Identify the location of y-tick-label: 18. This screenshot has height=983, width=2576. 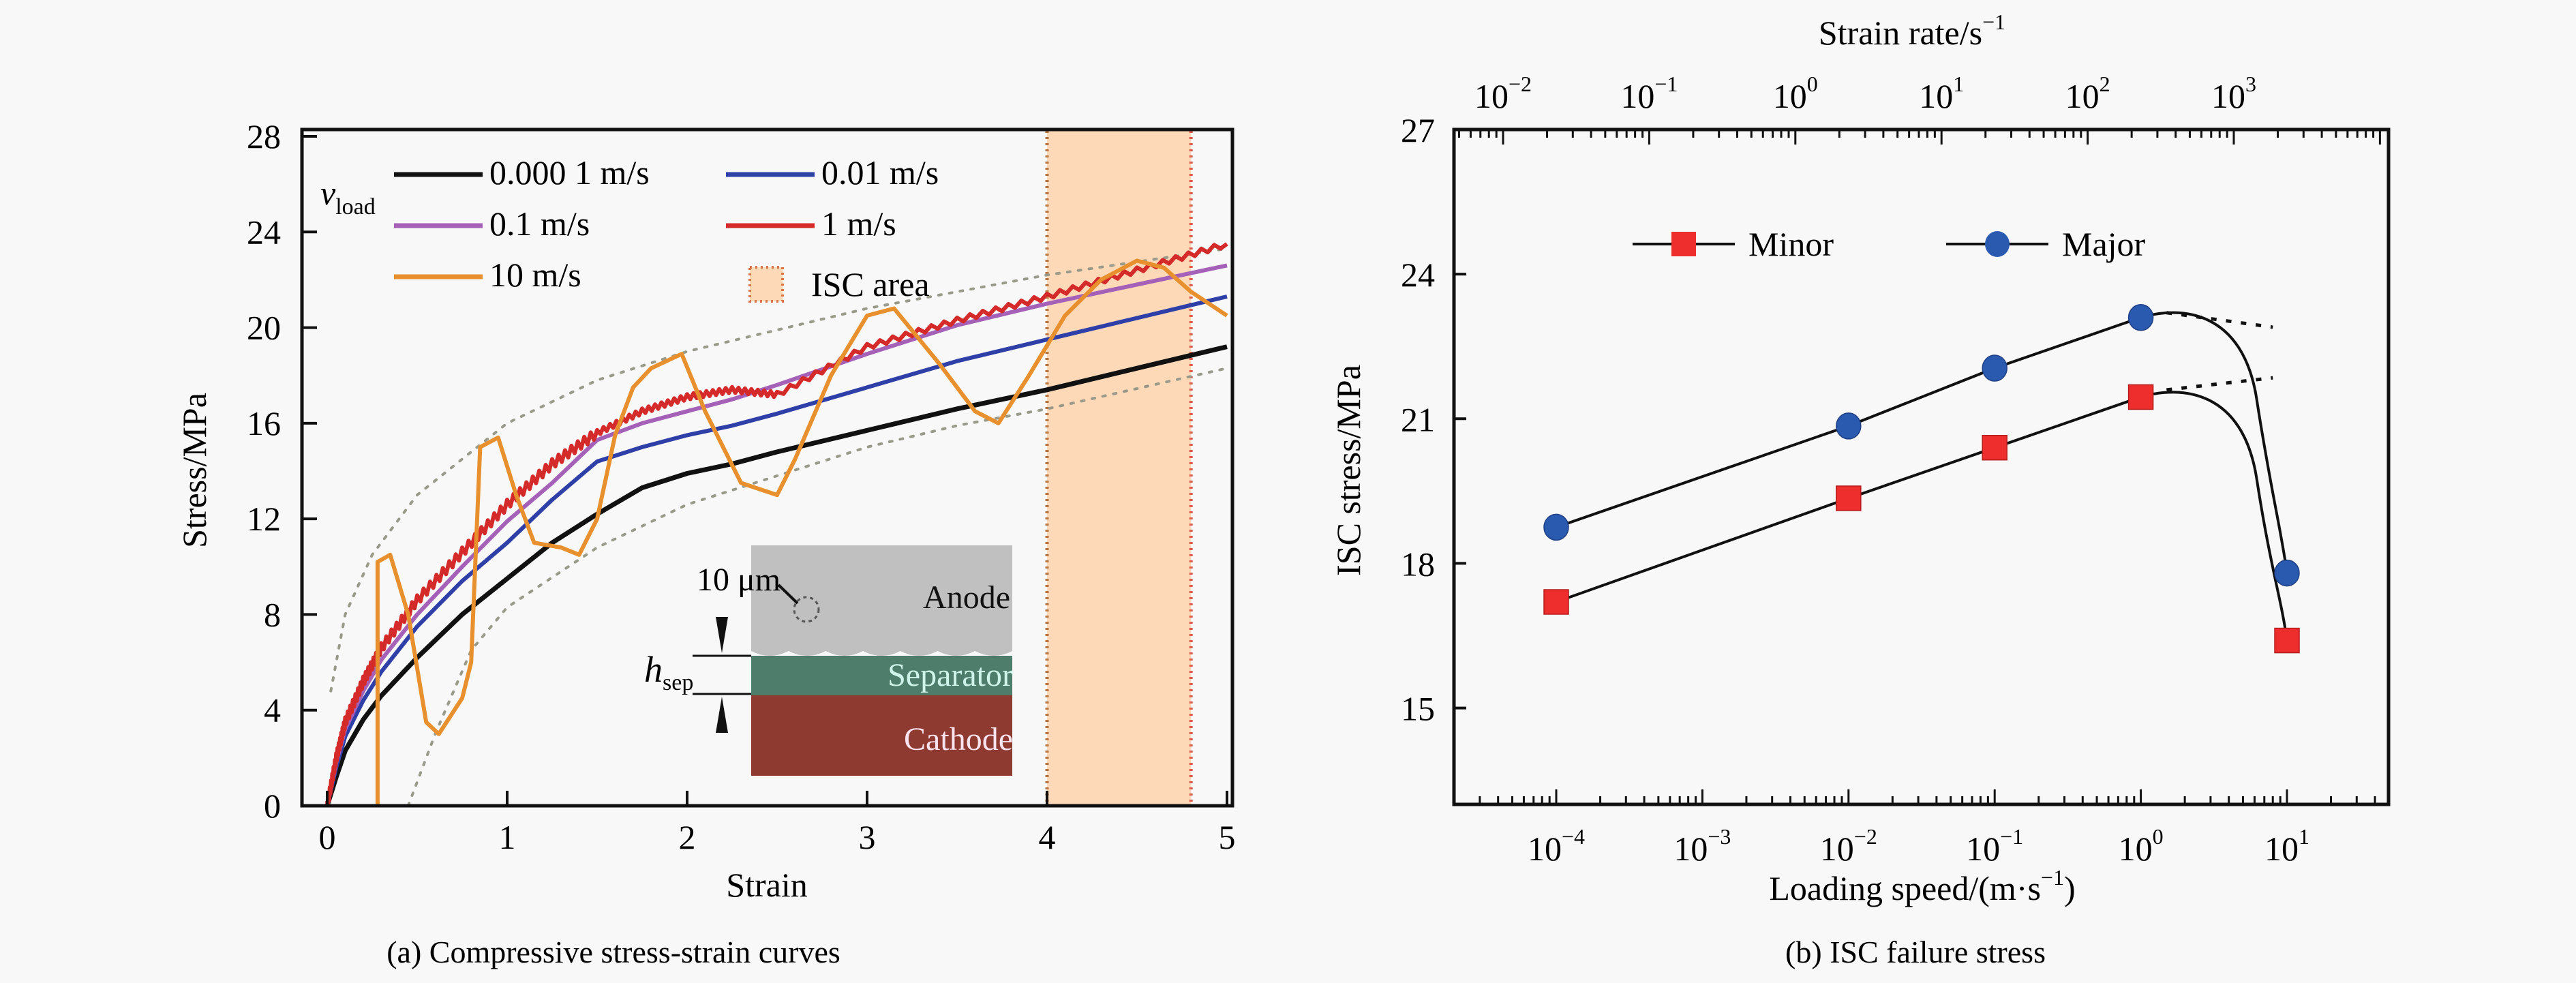
(1418, 564).